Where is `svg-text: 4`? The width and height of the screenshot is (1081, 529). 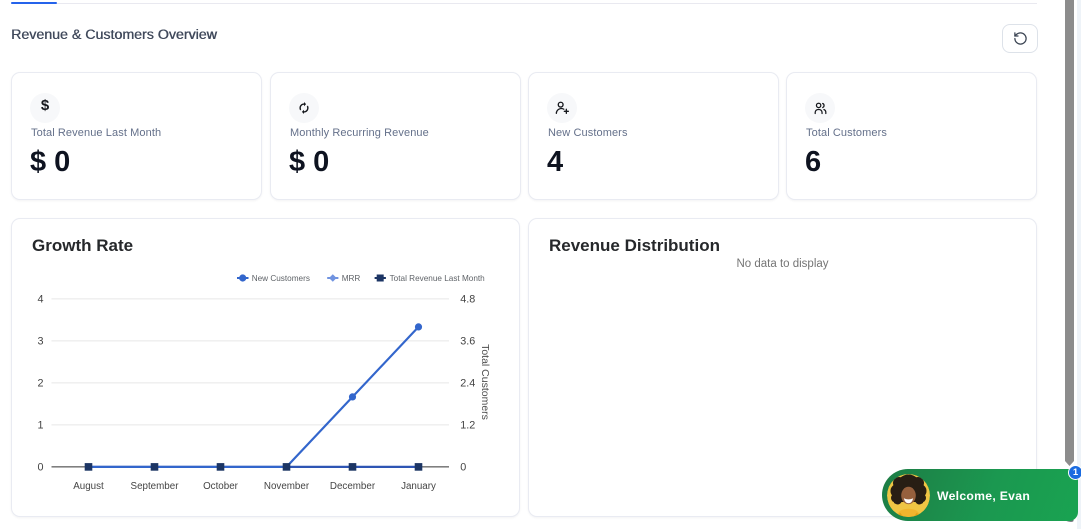 svg-text: 4 is located at coordinates (40, 300).